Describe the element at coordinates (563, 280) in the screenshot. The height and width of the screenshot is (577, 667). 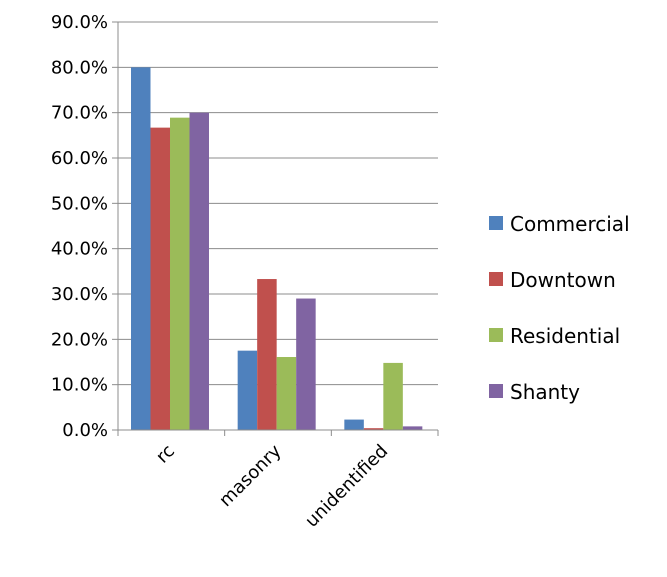
I see `legend-label: Downtown` at that location.